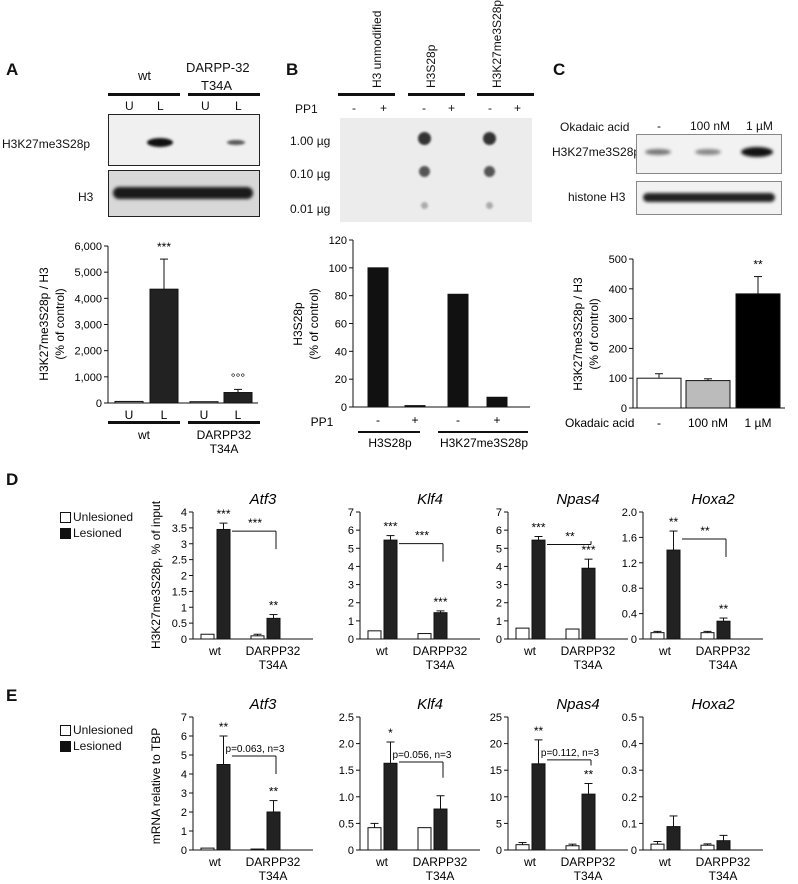  Describe the element at coordinates (88, 273) in the screenshot. I see `y-tick-label: 5,000` at that location.